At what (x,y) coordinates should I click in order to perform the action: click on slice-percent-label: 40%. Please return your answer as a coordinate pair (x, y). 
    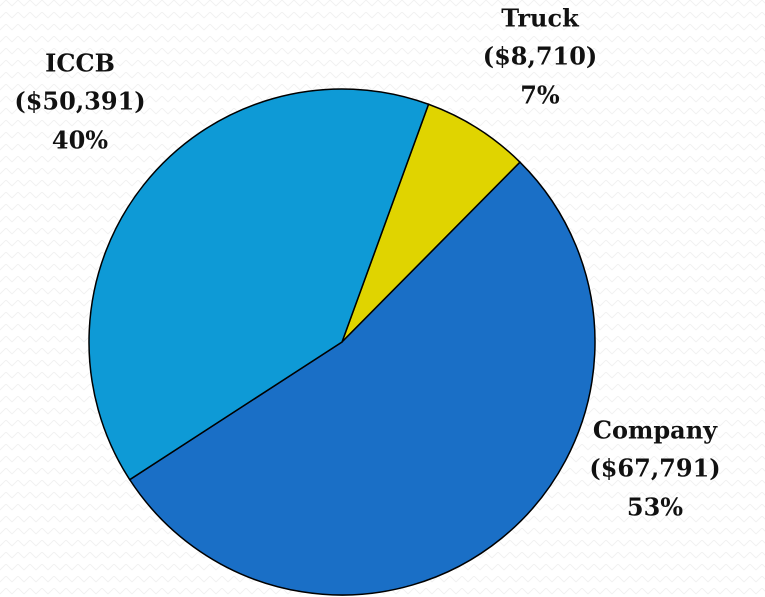
    Looking at the image, I should click on (80, 140).